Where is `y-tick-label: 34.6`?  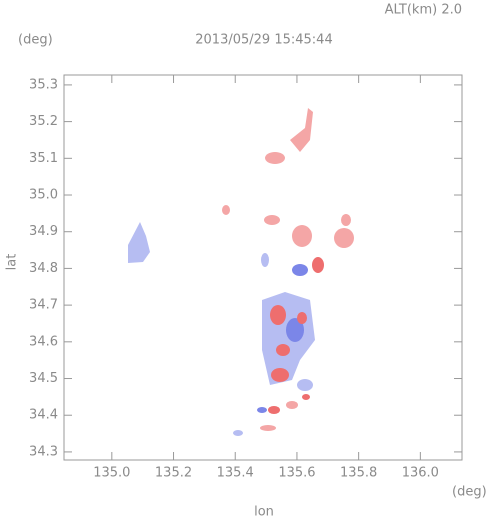 y-tick-label: 34.6 is located at coordinates (43, 341).